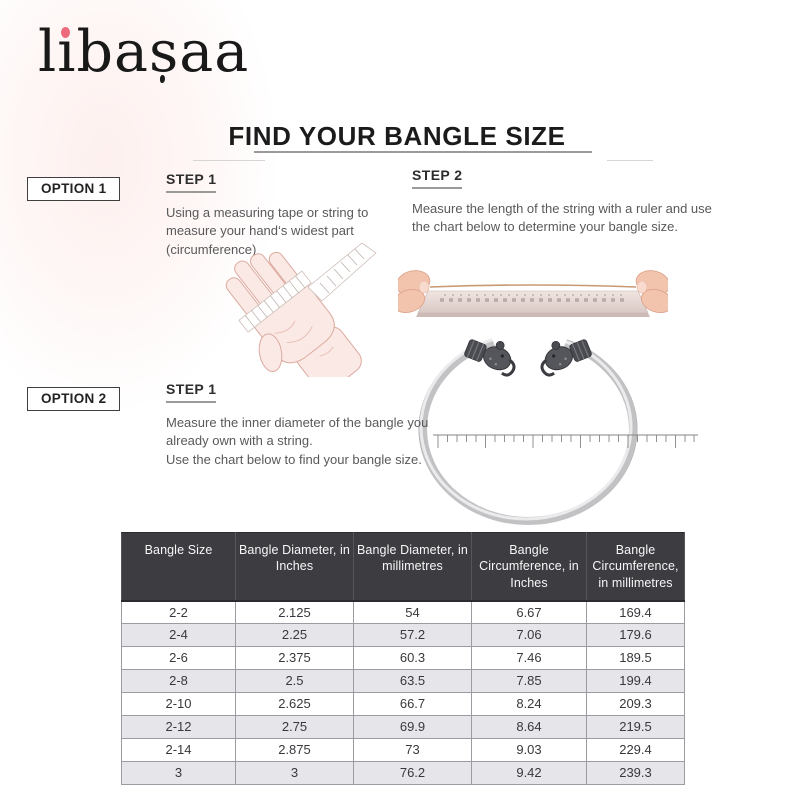 This screenshot has height=794, width=794. What do you see at coordinates (412, 566) in the screenshot?
I see `column-header: Bangle Diameter, in millimetres` at bounding box center [412, 566].